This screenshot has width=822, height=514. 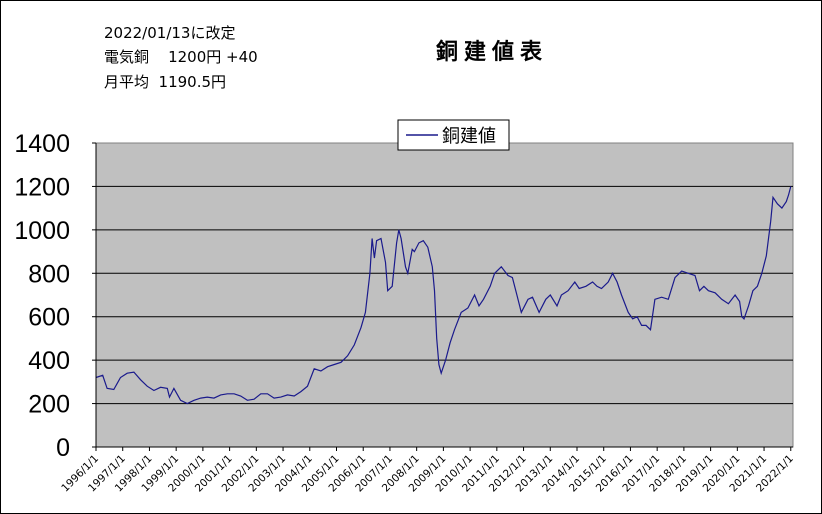 What do you see at coordinates (181, 57) in the screenshot?
I see `current-price: 電気銅 1200円 +40` at bounding box center [181, 57].